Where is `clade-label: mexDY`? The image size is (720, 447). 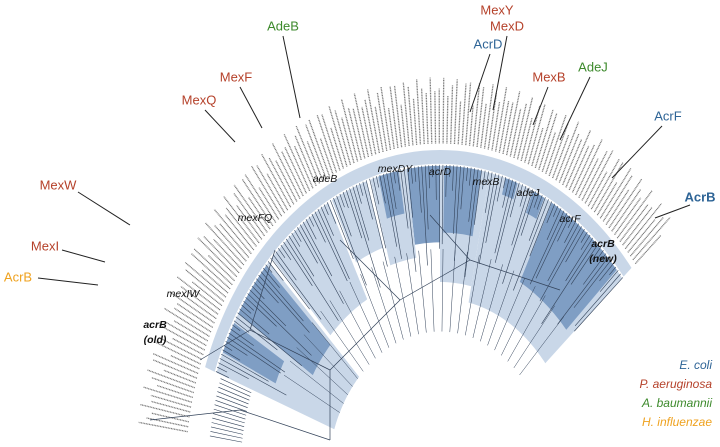 clade-label: mexDY is located at coordinates (395, 169).